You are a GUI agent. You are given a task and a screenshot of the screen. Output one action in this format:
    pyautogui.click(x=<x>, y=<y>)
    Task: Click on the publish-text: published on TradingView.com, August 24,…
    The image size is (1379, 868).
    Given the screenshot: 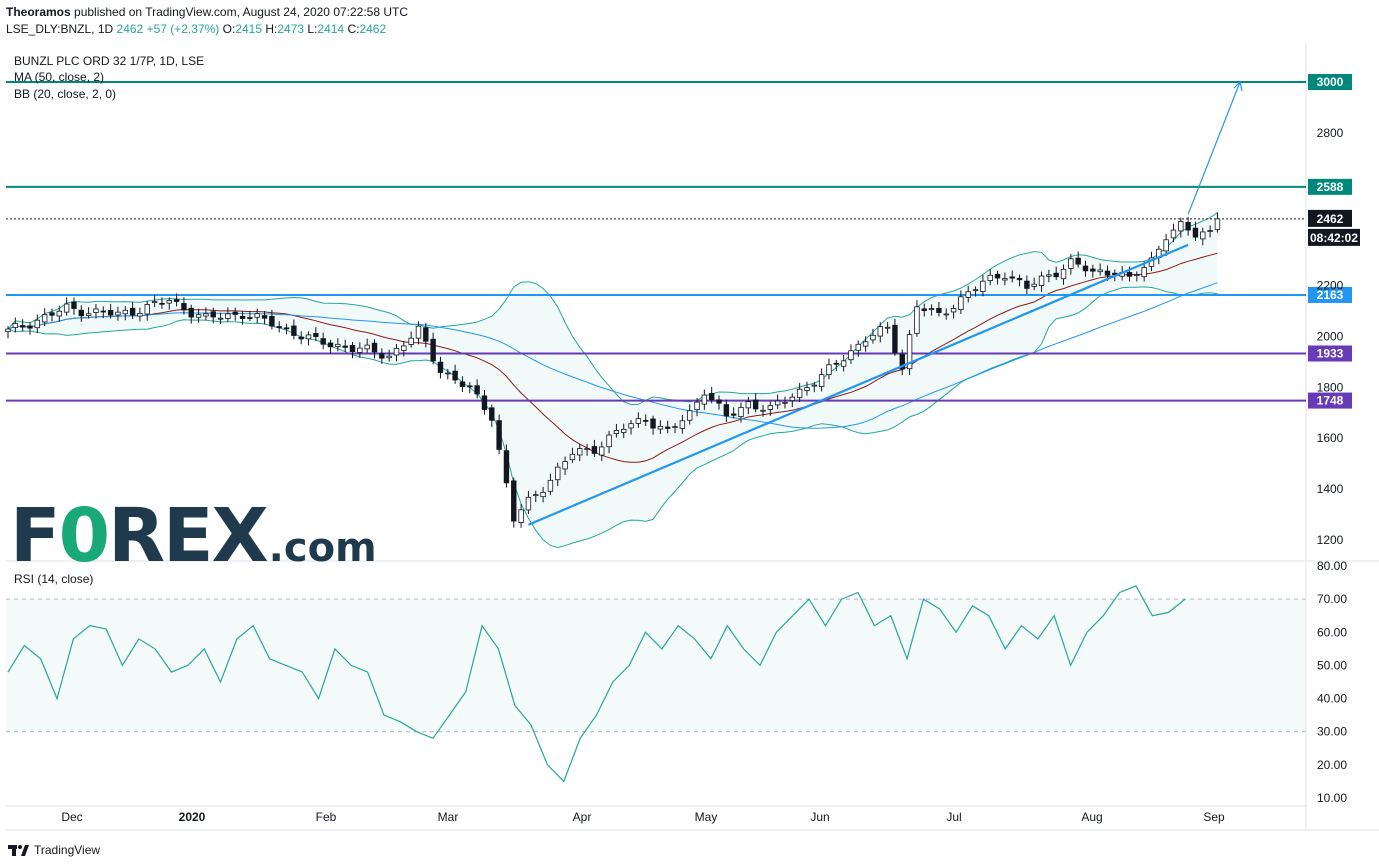 What is the action you would take?
    pyautogui.click(x=239, y=12)
    